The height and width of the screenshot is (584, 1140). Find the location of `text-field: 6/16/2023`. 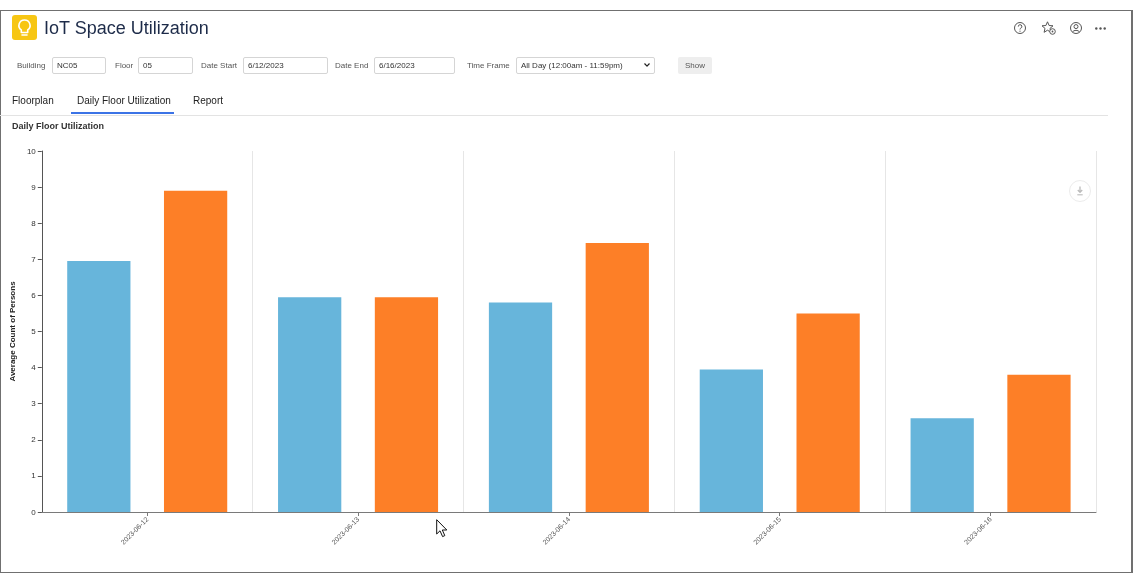

text-field: 6/16/2023 is located at coordinates (414, 65).